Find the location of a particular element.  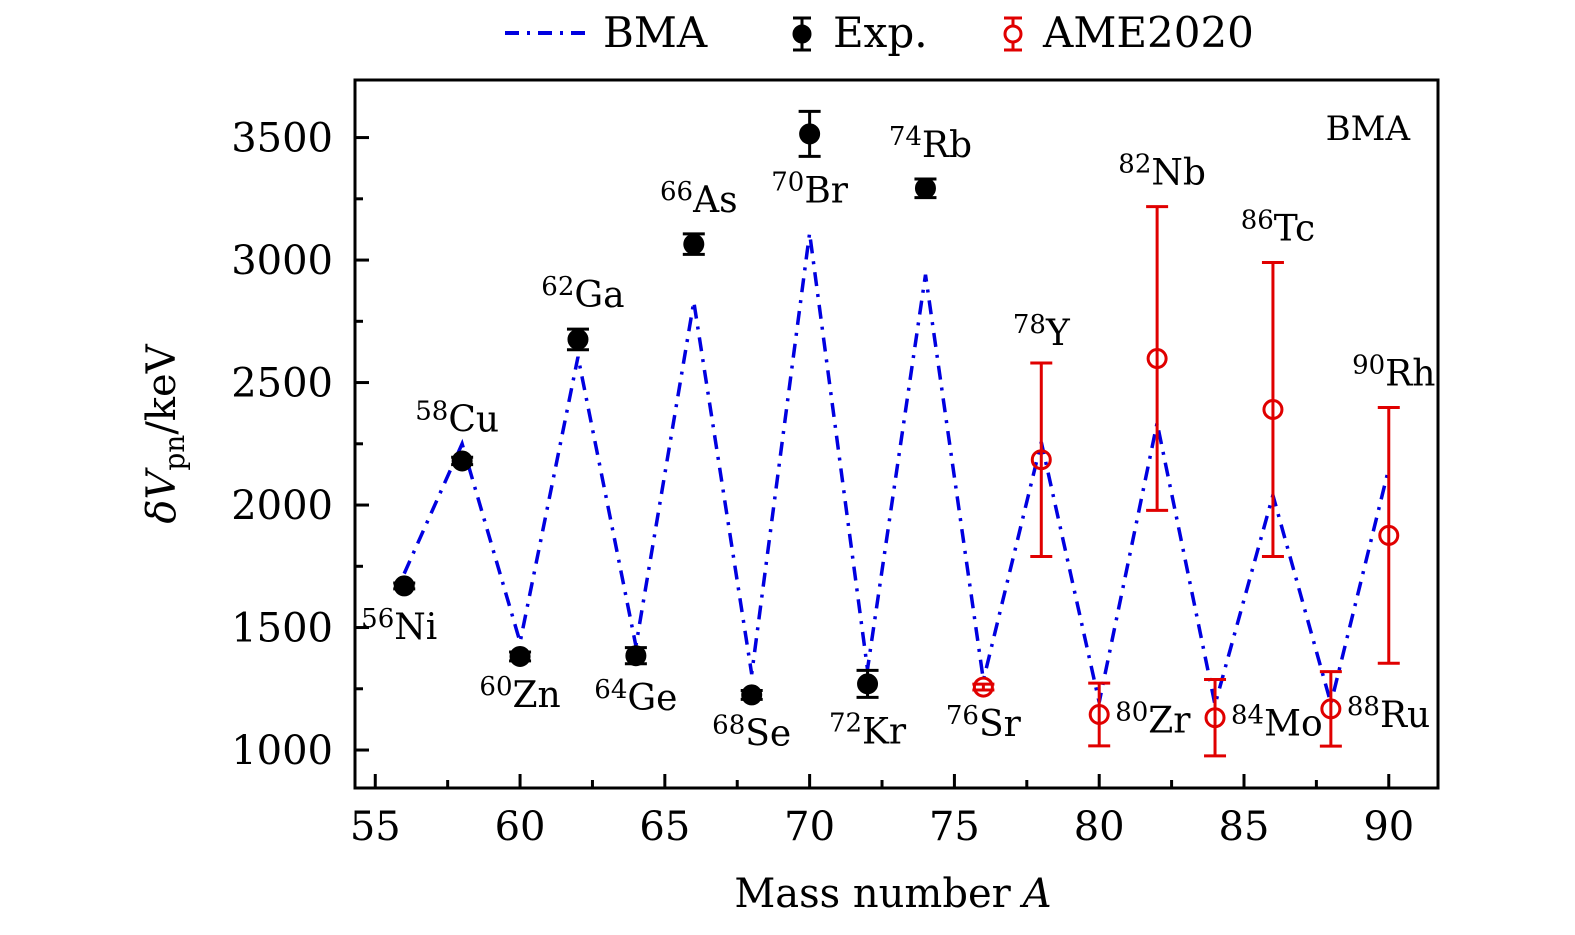

element-symbol: Mo is located at coordinates (1293, 724).